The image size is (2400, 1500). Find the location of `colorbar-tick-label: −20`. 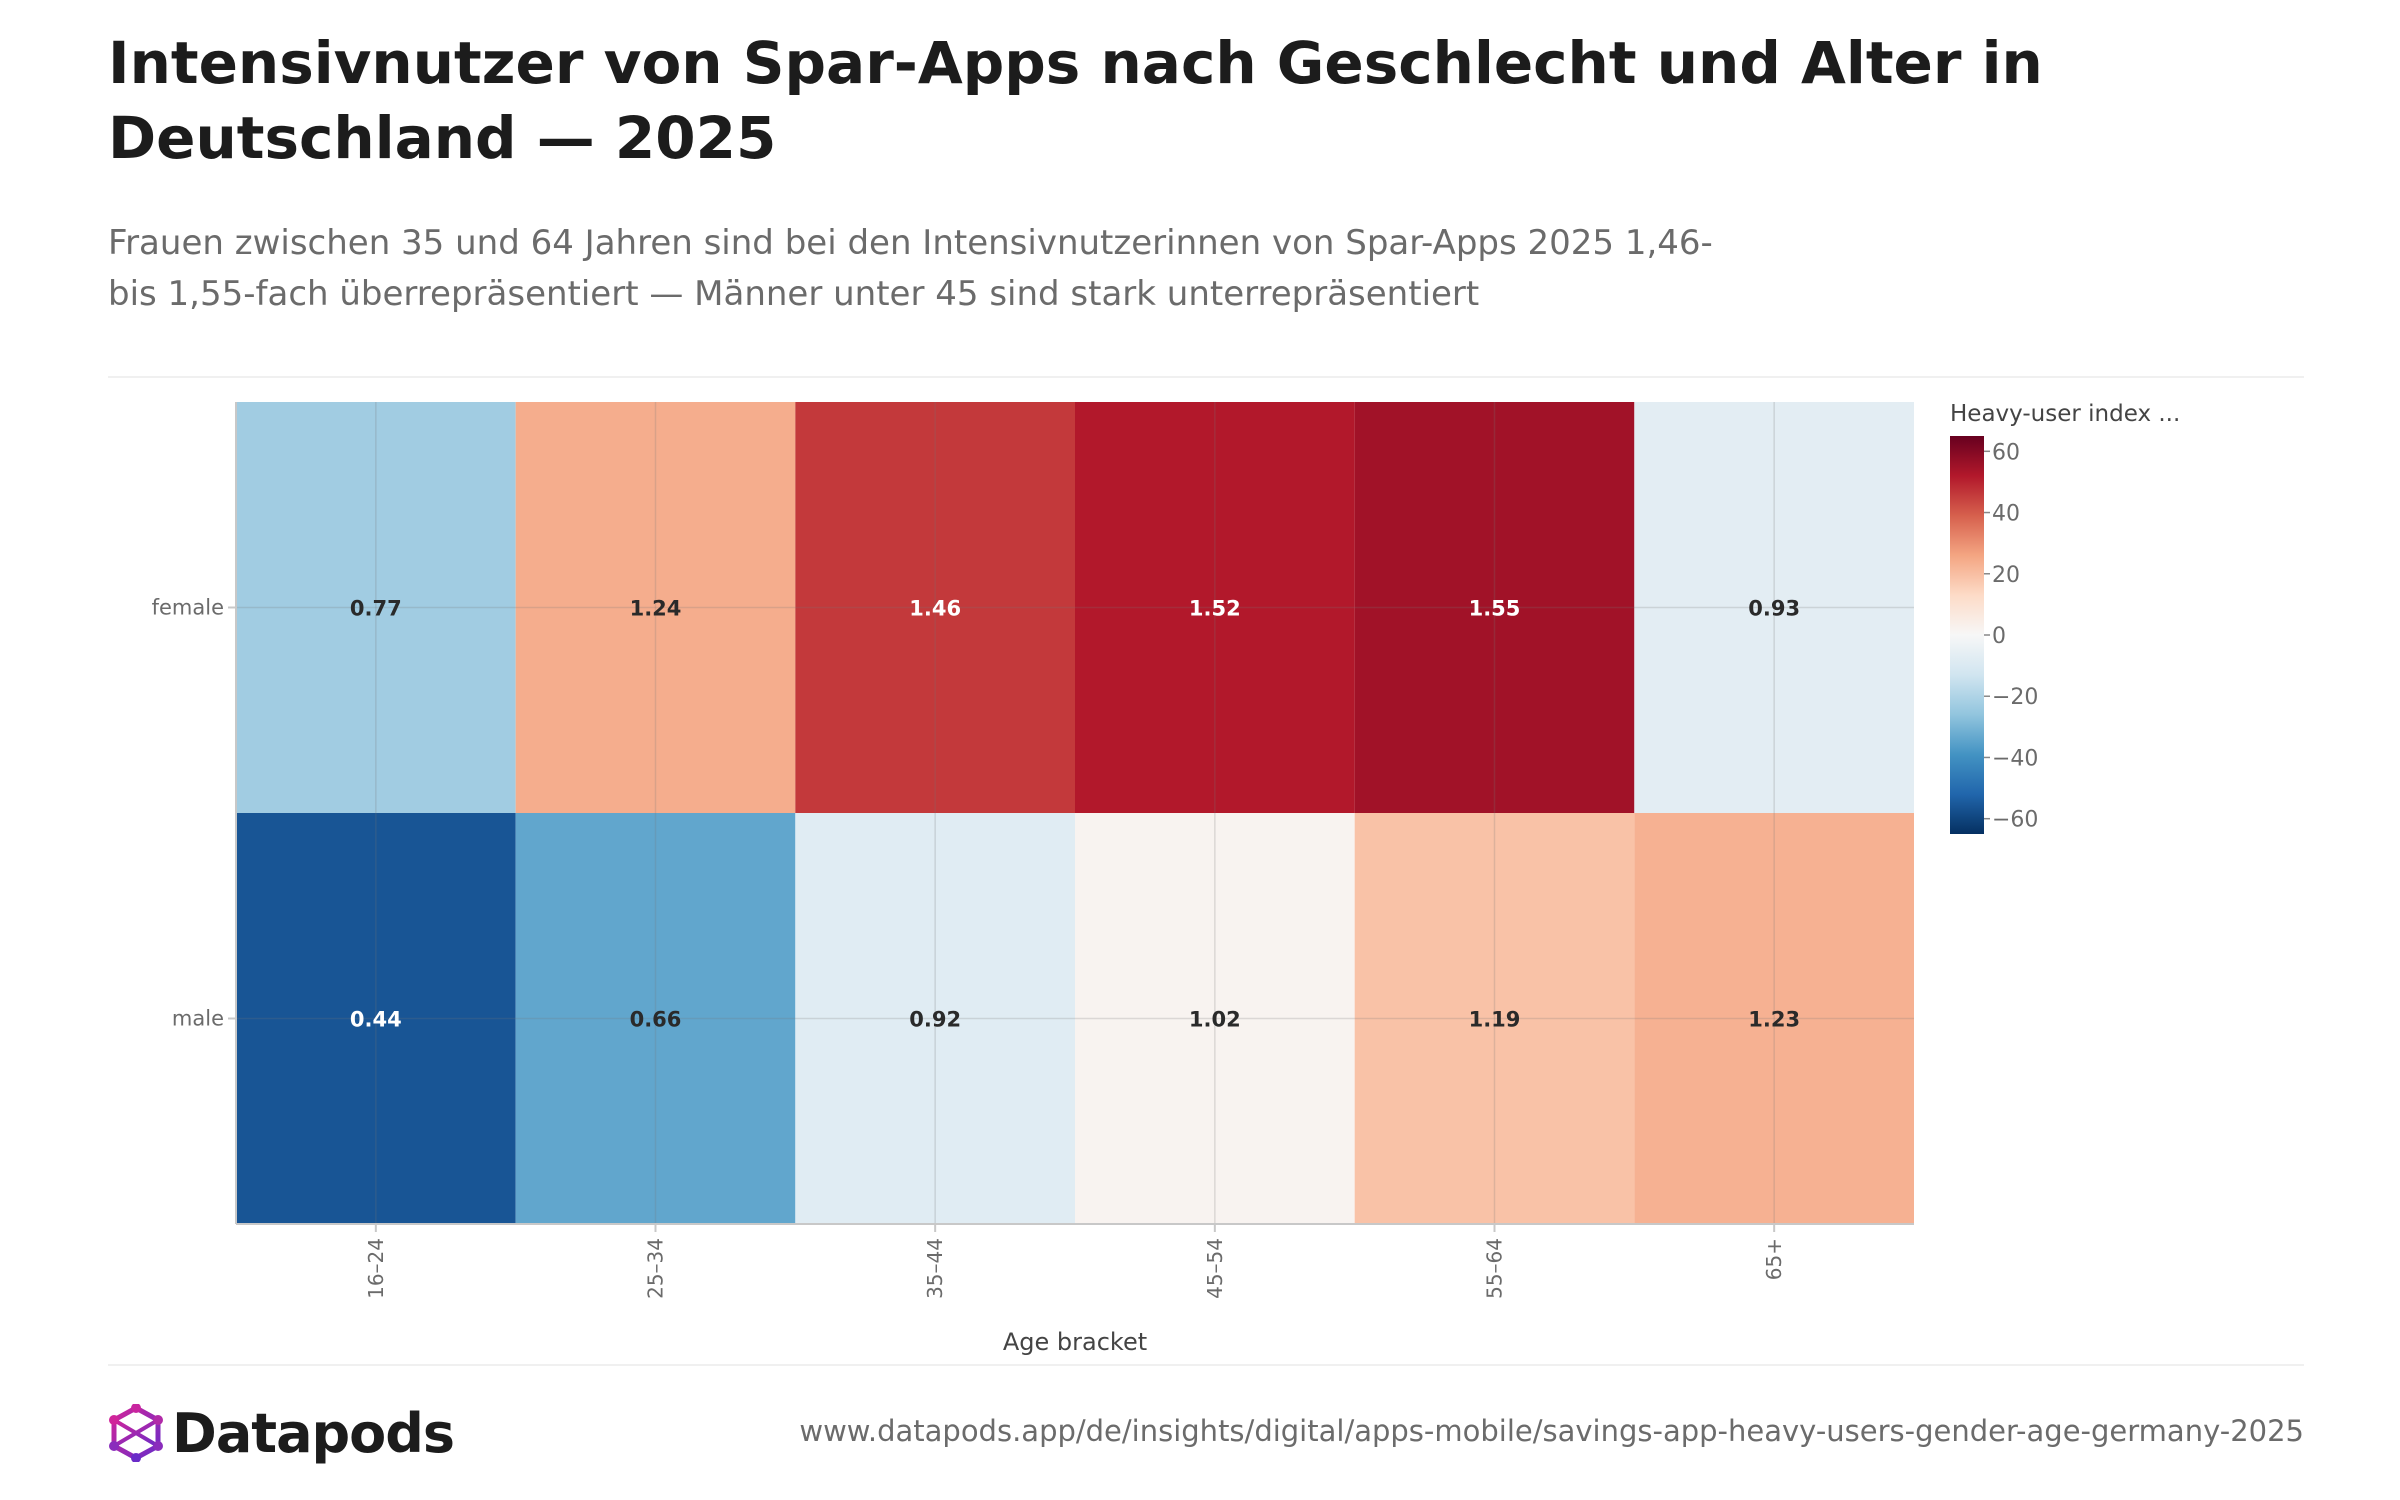

colorbar-tick-label: −20 is located at coordinates (2015, 697).